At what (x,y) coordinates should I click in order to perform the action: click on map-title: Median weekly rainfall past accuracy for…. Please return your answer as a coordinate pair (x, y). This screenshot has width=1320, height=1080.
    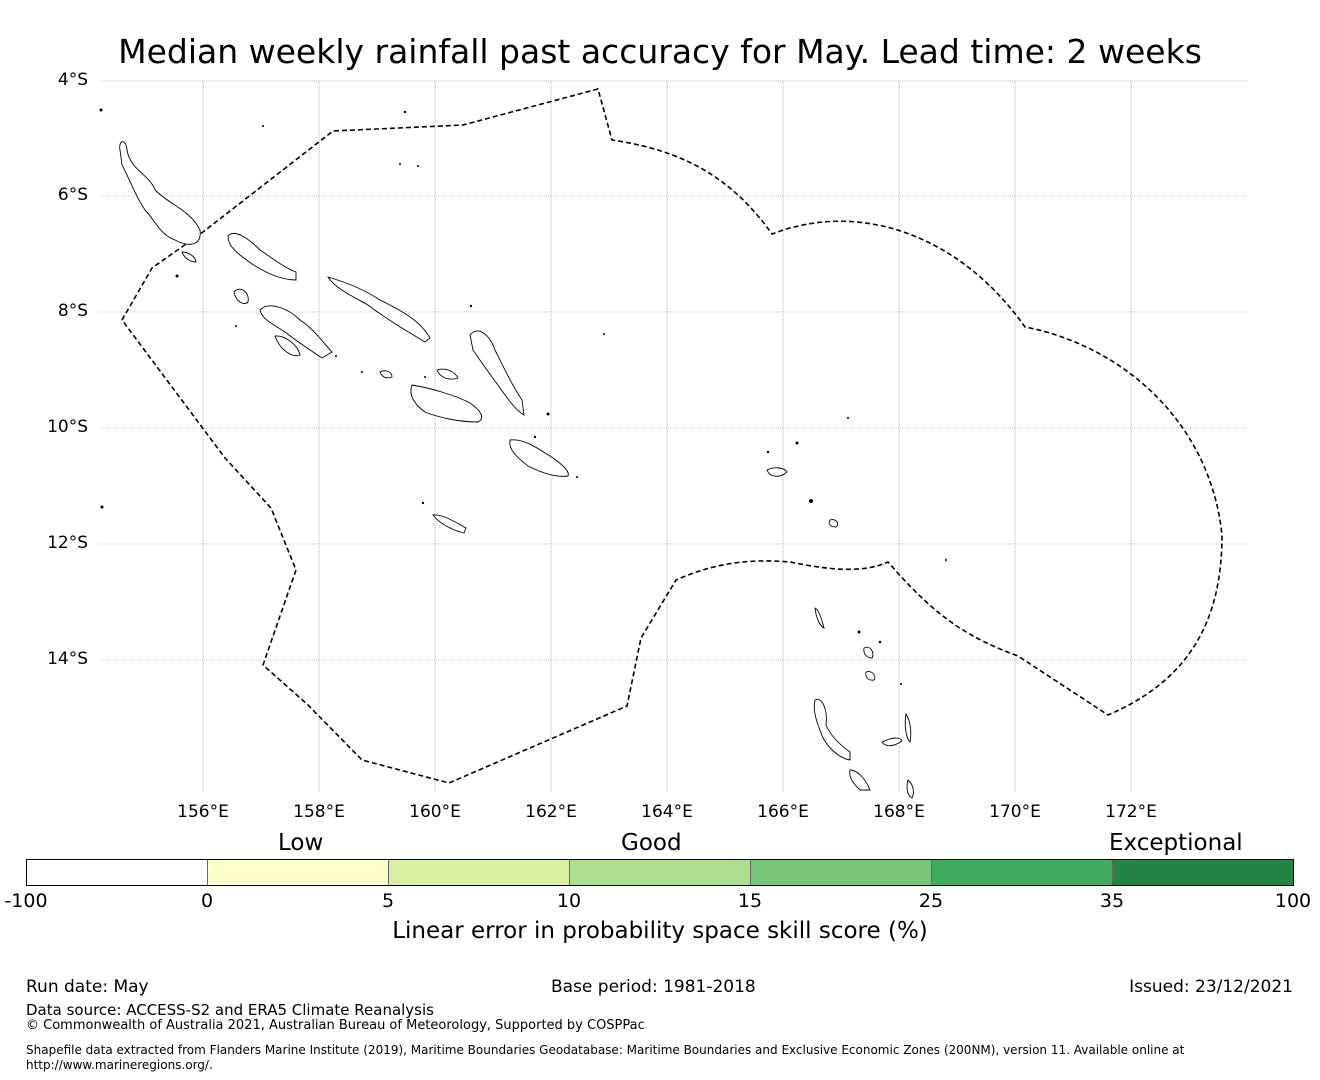
    Looking at the image, I should click on (660, 51).